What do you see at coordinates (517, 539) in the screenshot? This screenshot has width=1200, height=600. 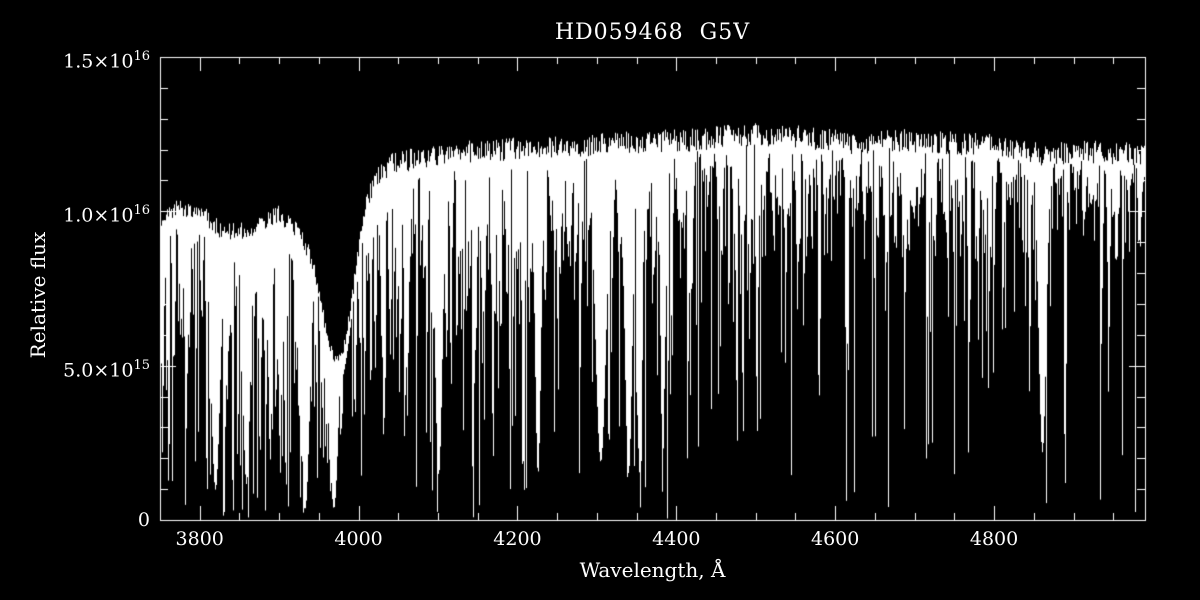 I see `x-tick-label: 4200` at bounding box center [517, 539].